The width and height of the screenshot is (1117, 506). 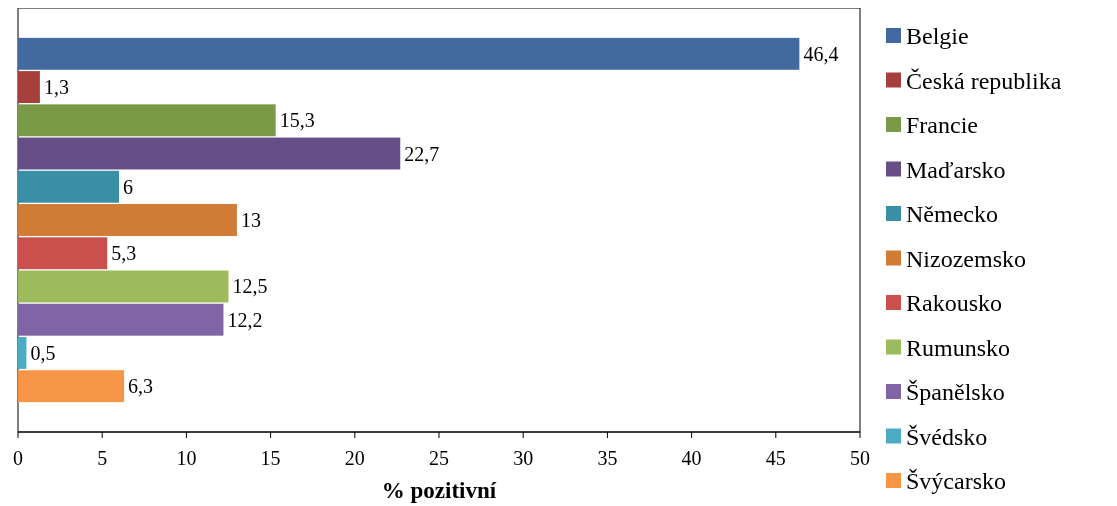 What do you see at coordinates (250, 286) in the screenshot?
I see `data-label: 12,5` at bounding box center [250, 286].